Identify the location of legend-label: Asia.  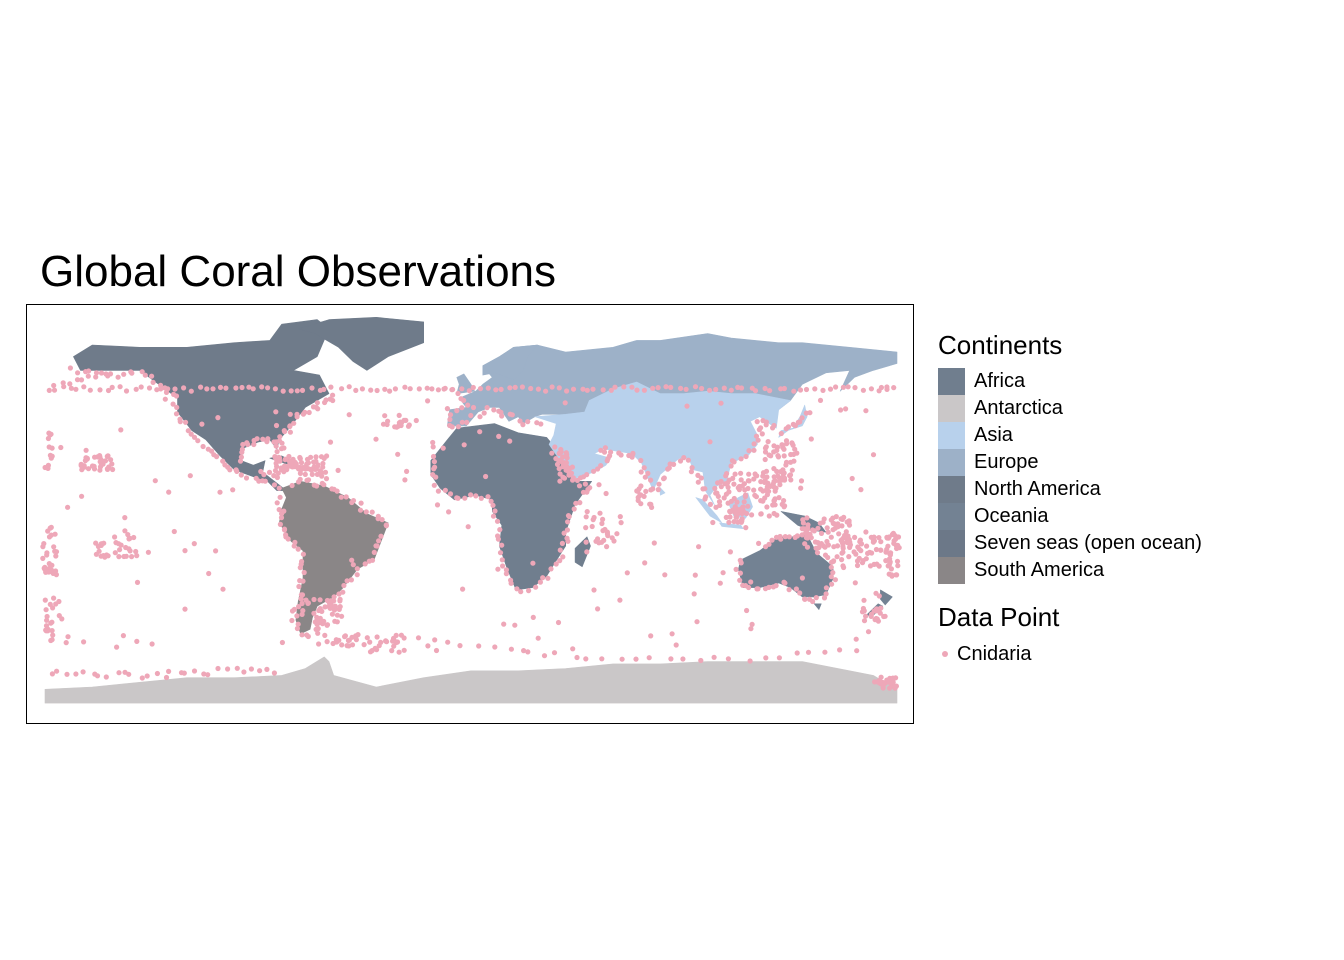
(993, 435).